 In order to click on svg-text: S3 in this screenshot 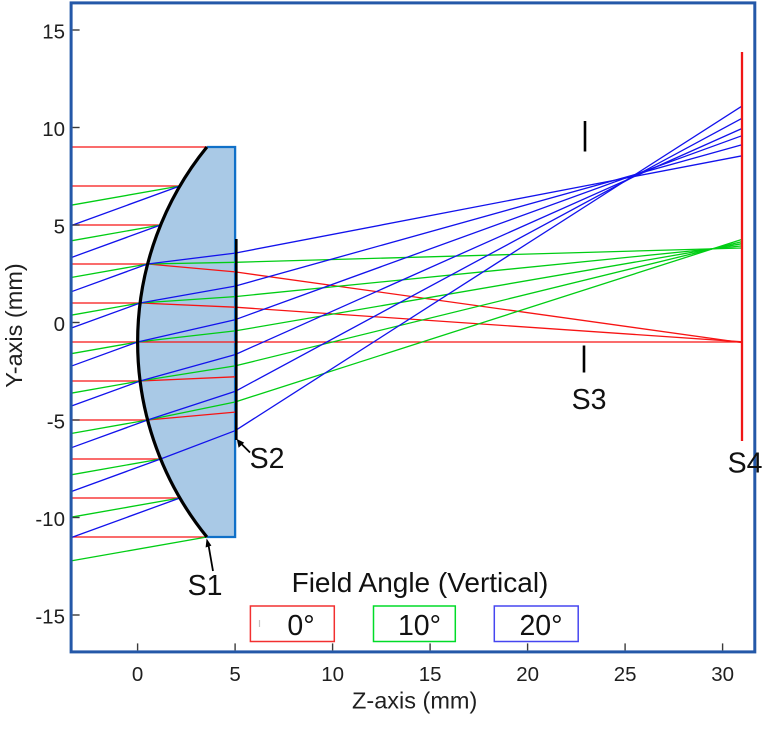, I will do `click(589, 400)`.